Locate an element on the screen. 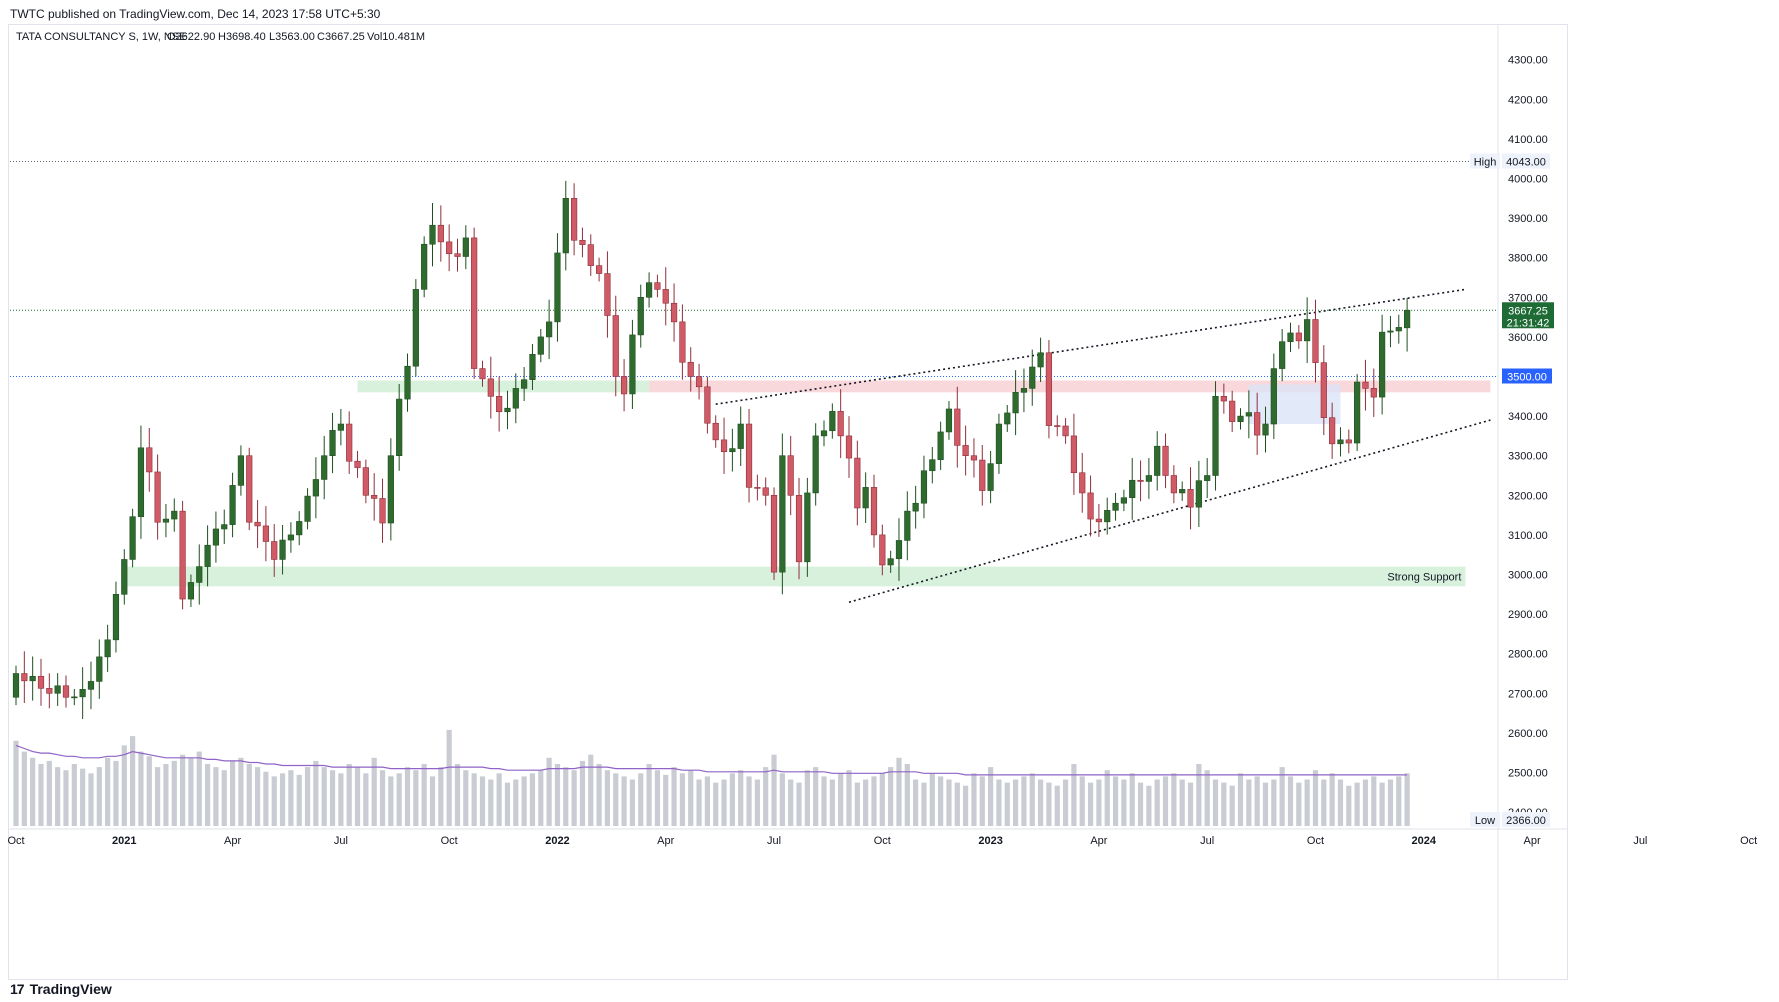 This screenshot has width=1779, height=1002. trendline-channel-bottom is located at coordinates (1169, 511).